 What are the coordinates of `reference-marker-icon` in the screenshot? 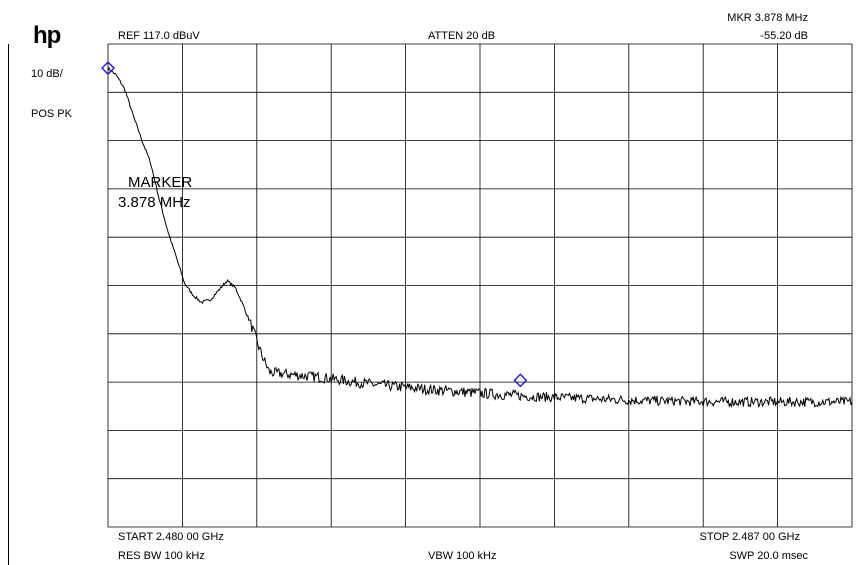 It's located at (108, 68).